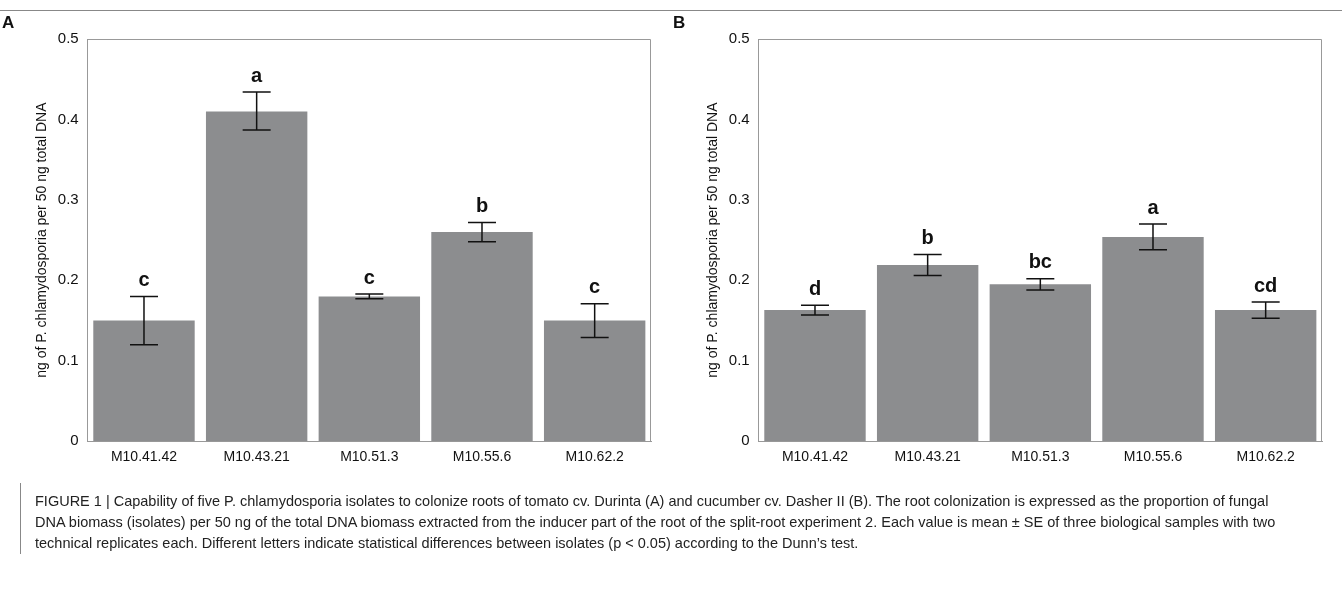 The height and width of the screenshot is (593, 1342). I want to click on annotation: bc, so click(1040, 261).